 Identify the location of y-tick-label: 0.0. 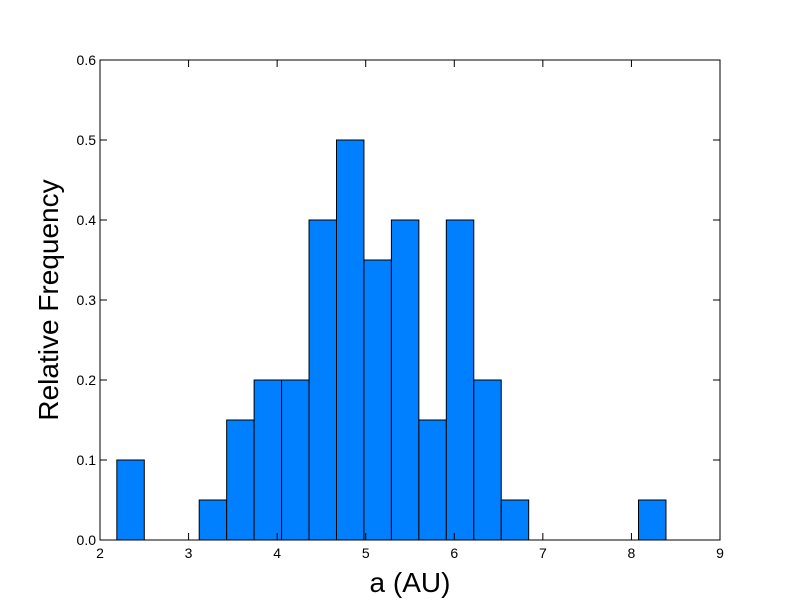
(87, 540).